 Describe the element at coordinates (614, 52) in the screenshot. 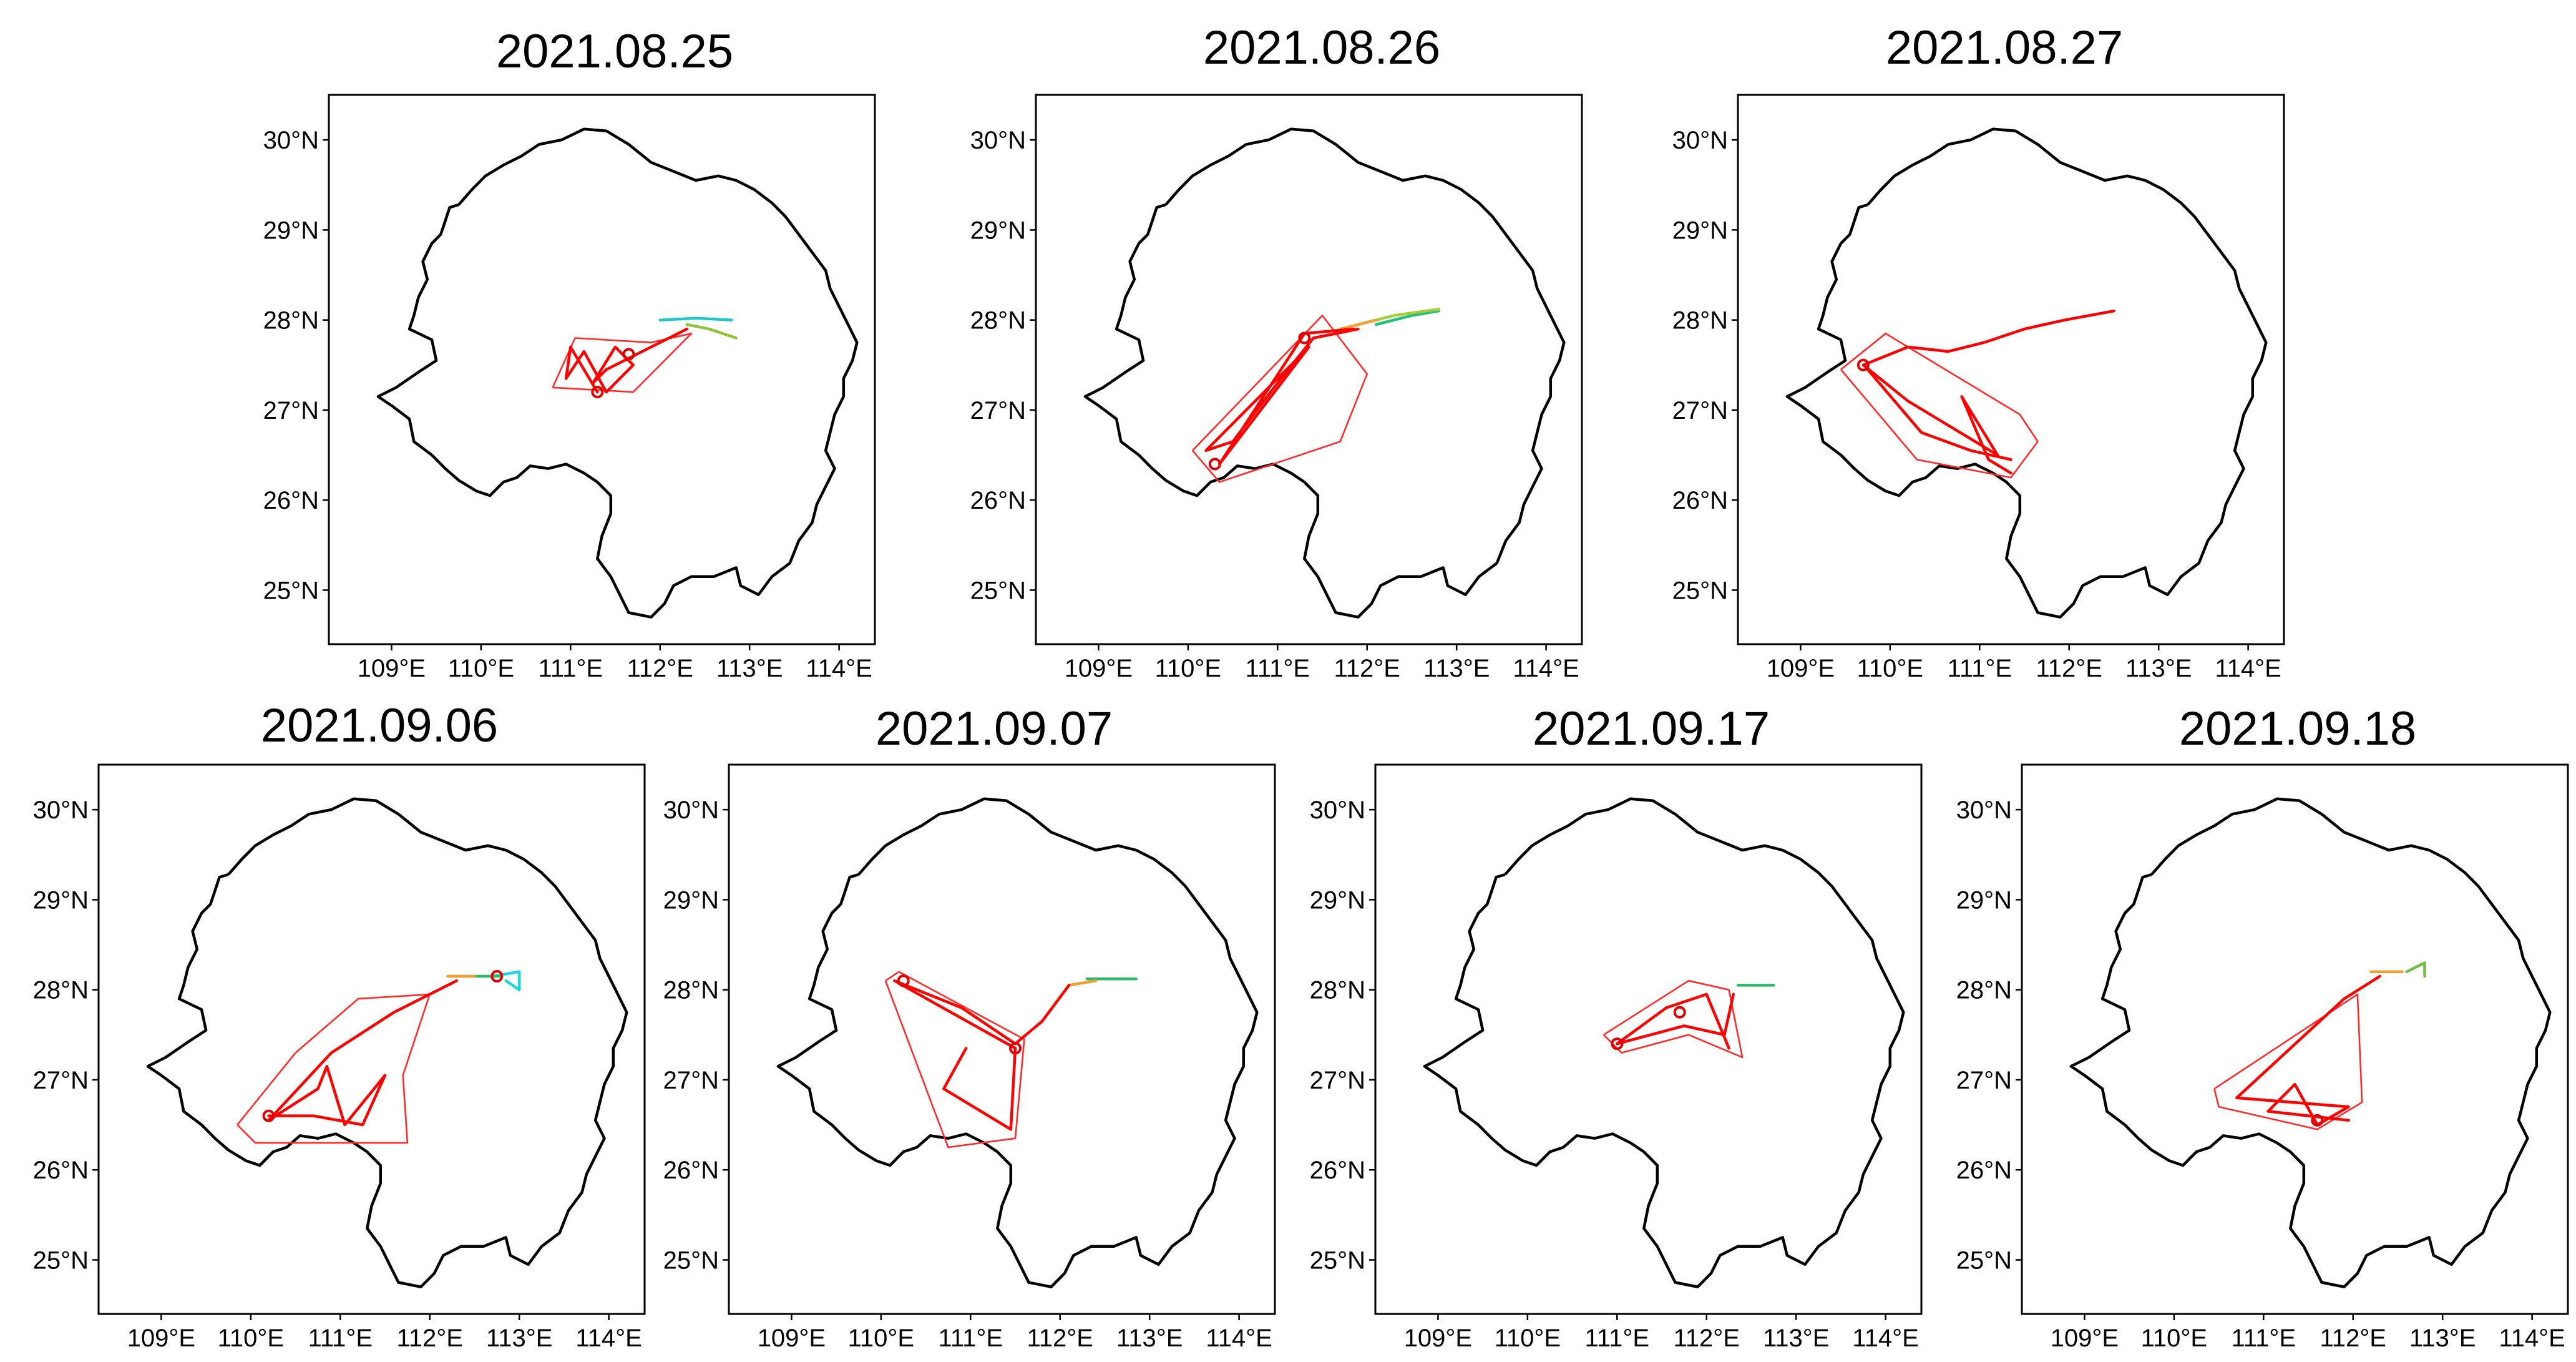

I see `panel-title: 2021.08.25` at that location.